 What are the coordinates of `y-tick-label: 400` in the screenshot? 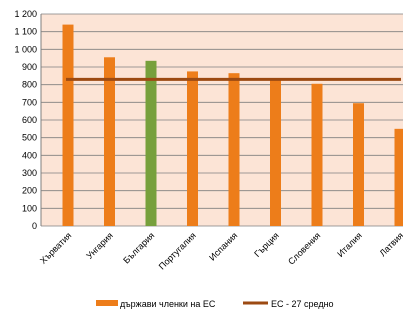 It's located at (29, 155).